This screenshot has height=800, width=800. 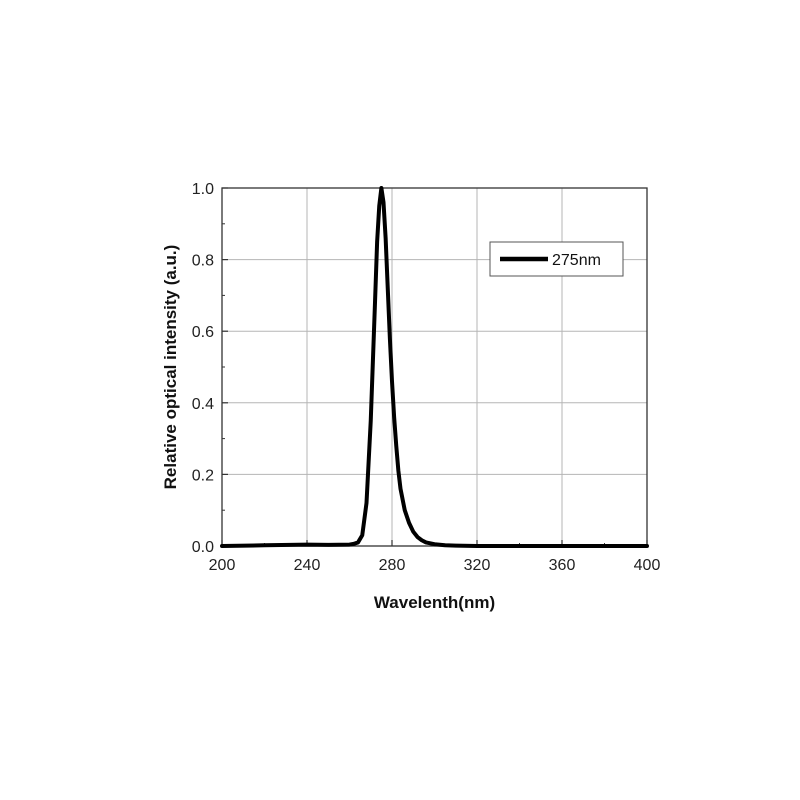 What do you see at coordinates (477, 565) in the screenshot?
I see `x-tick-label: 320` at bounding box center [477, 565].